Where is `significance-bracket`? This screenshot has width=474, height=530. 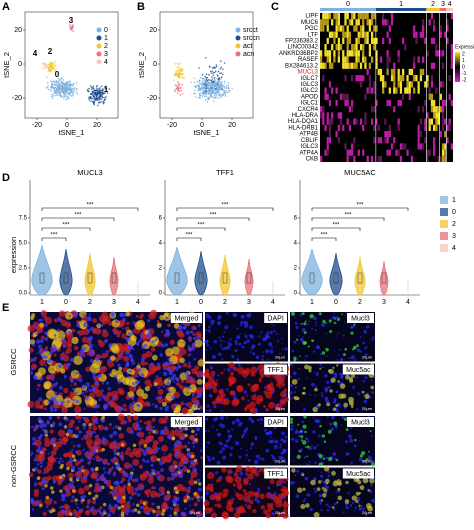
significance-bracket is located at coordinates (360, 209).